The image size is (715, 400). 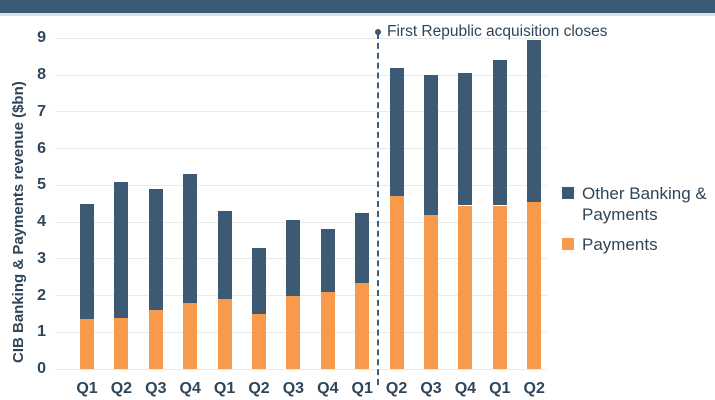 I want to click on y-tick-label-2: 2, so click(x=41, y=295).